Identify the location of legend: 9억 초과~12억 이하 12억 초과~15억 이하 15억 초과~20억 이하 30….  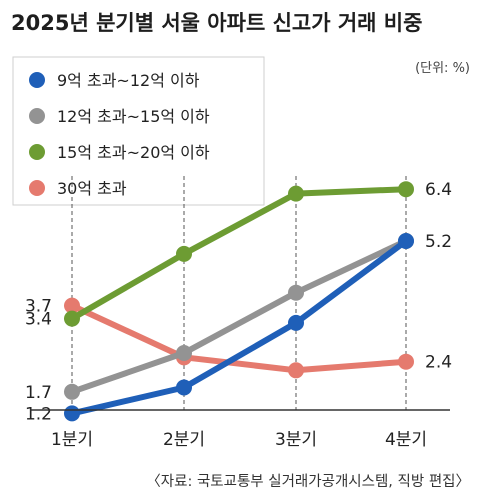
(119, 134).